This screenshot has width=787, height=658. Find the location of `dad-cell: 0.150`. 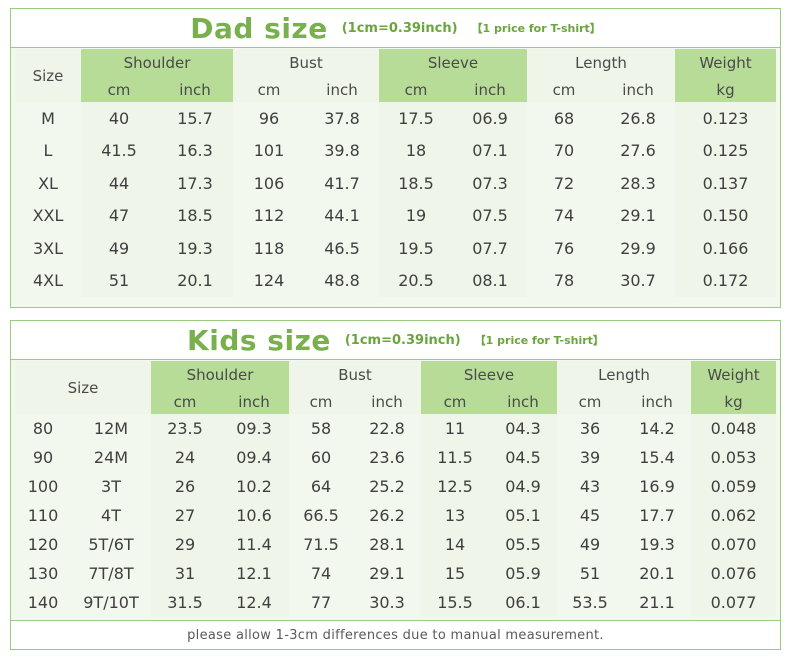

dad-cell: 0.150 is located at coordinates (725, 215).